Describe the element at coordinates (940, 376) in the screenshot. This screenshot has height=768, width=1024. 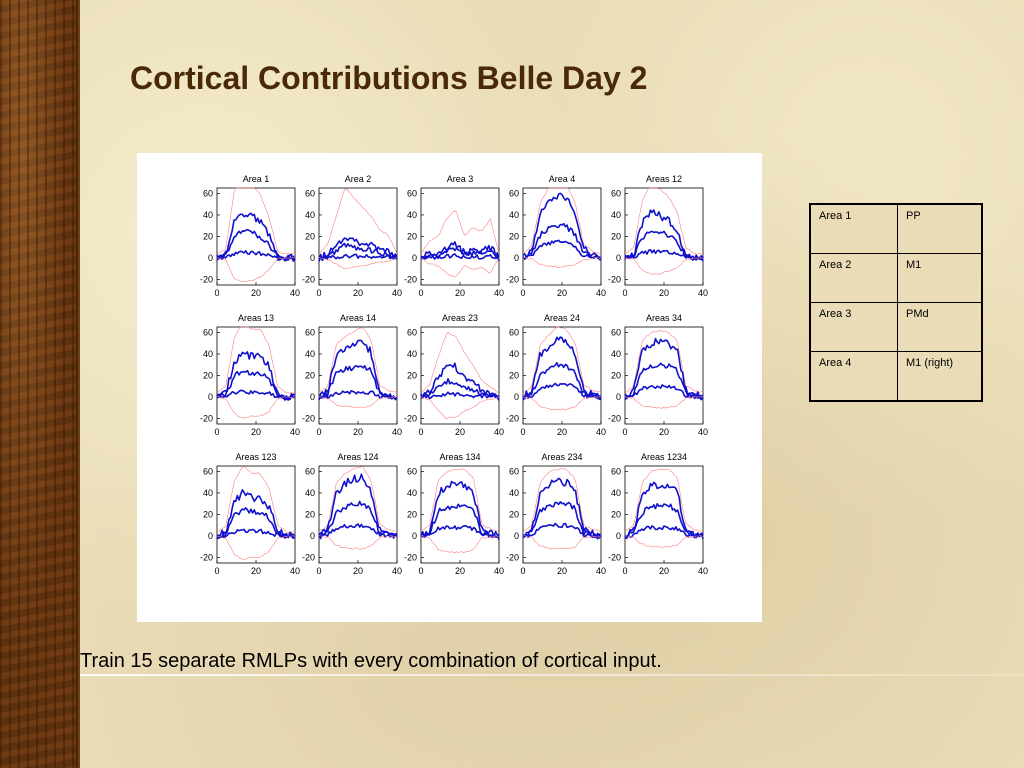
I see `table-cell-region: M1 (right)` at that location.